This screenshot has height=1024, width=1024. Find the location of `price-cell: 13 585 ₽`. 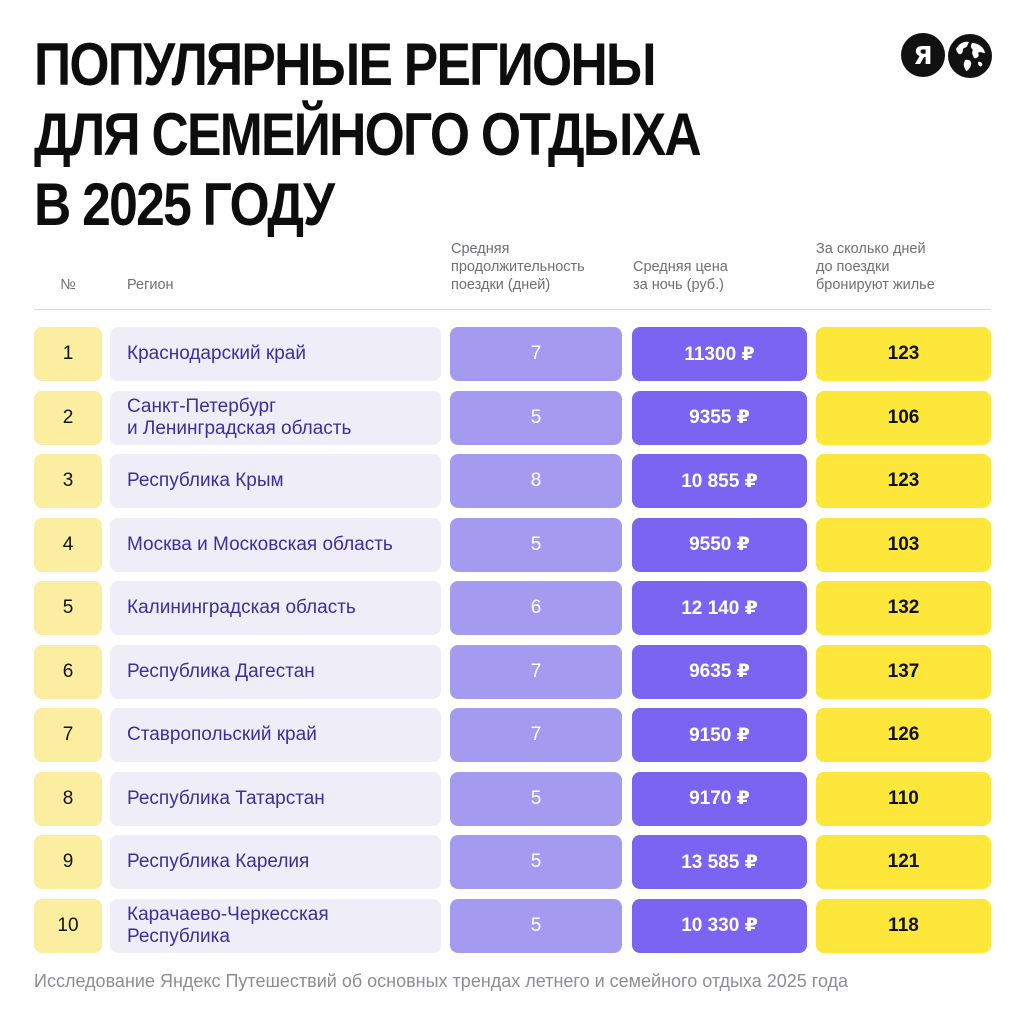

price-cell: 13 585 ₽ is located at coordinates (719, 862).